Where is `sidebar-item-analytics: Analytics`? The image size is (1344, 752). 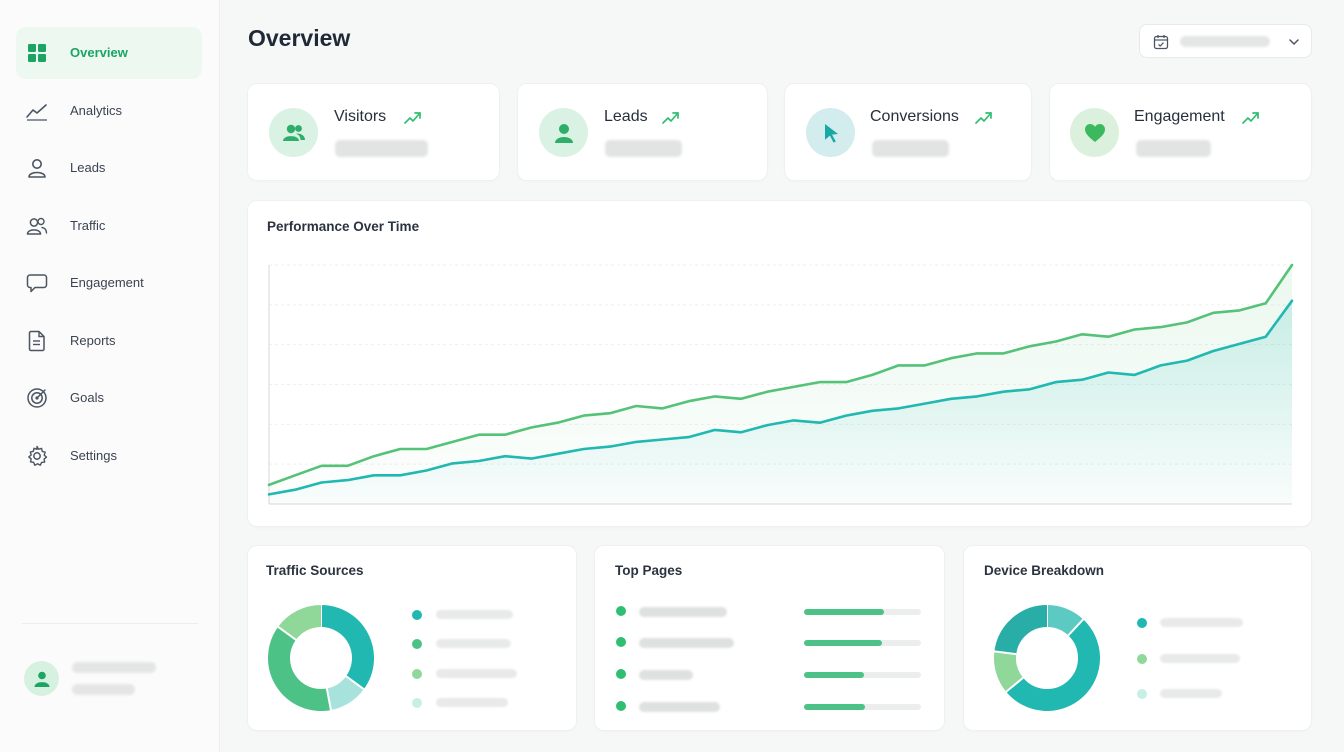
sidebar-item-analytics: Analytics is located at coordinates (109, 111).